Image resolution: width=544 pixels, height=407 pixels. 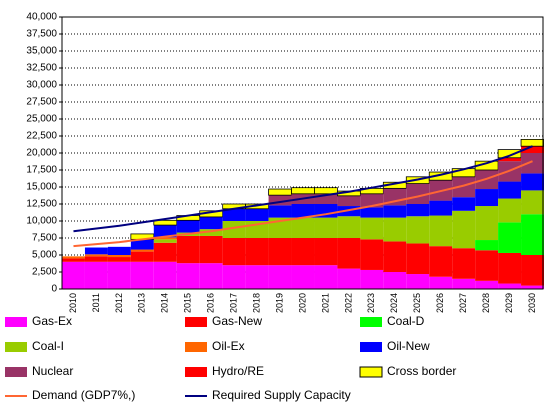 I want to click on x-tick-label: 2021, so click(x=325, y=303).